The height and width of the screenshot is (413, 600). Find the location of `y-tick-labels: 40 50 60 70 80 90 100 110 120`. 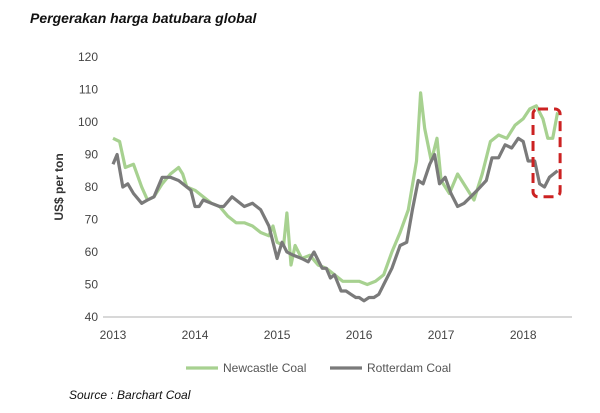

y-tick-labels: 40 50 60 70 80 90 100 110 120 is located at coordinates (88, 187).